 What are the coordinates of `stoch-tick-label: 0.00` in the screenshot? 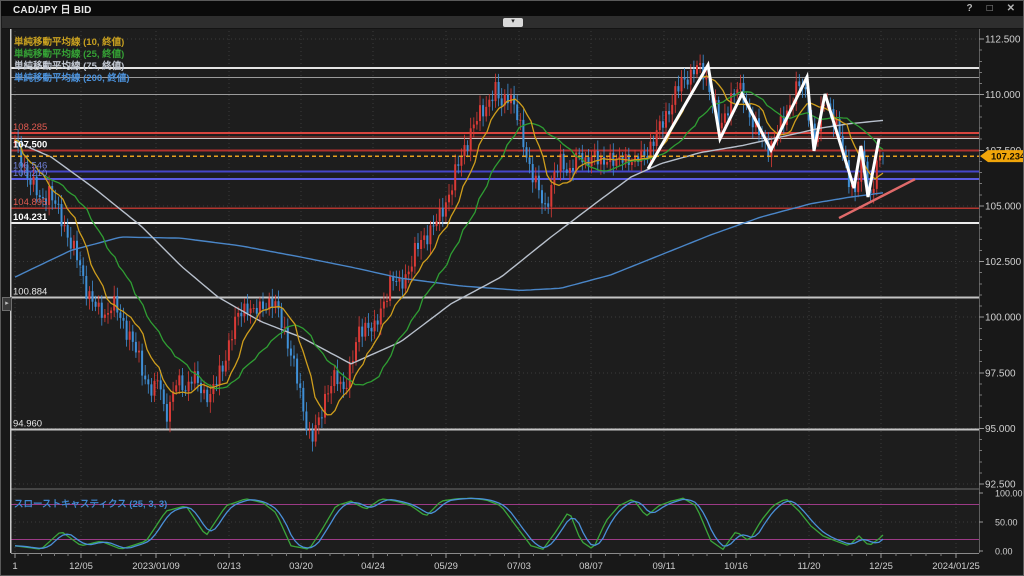 It's located at (1004, 552).